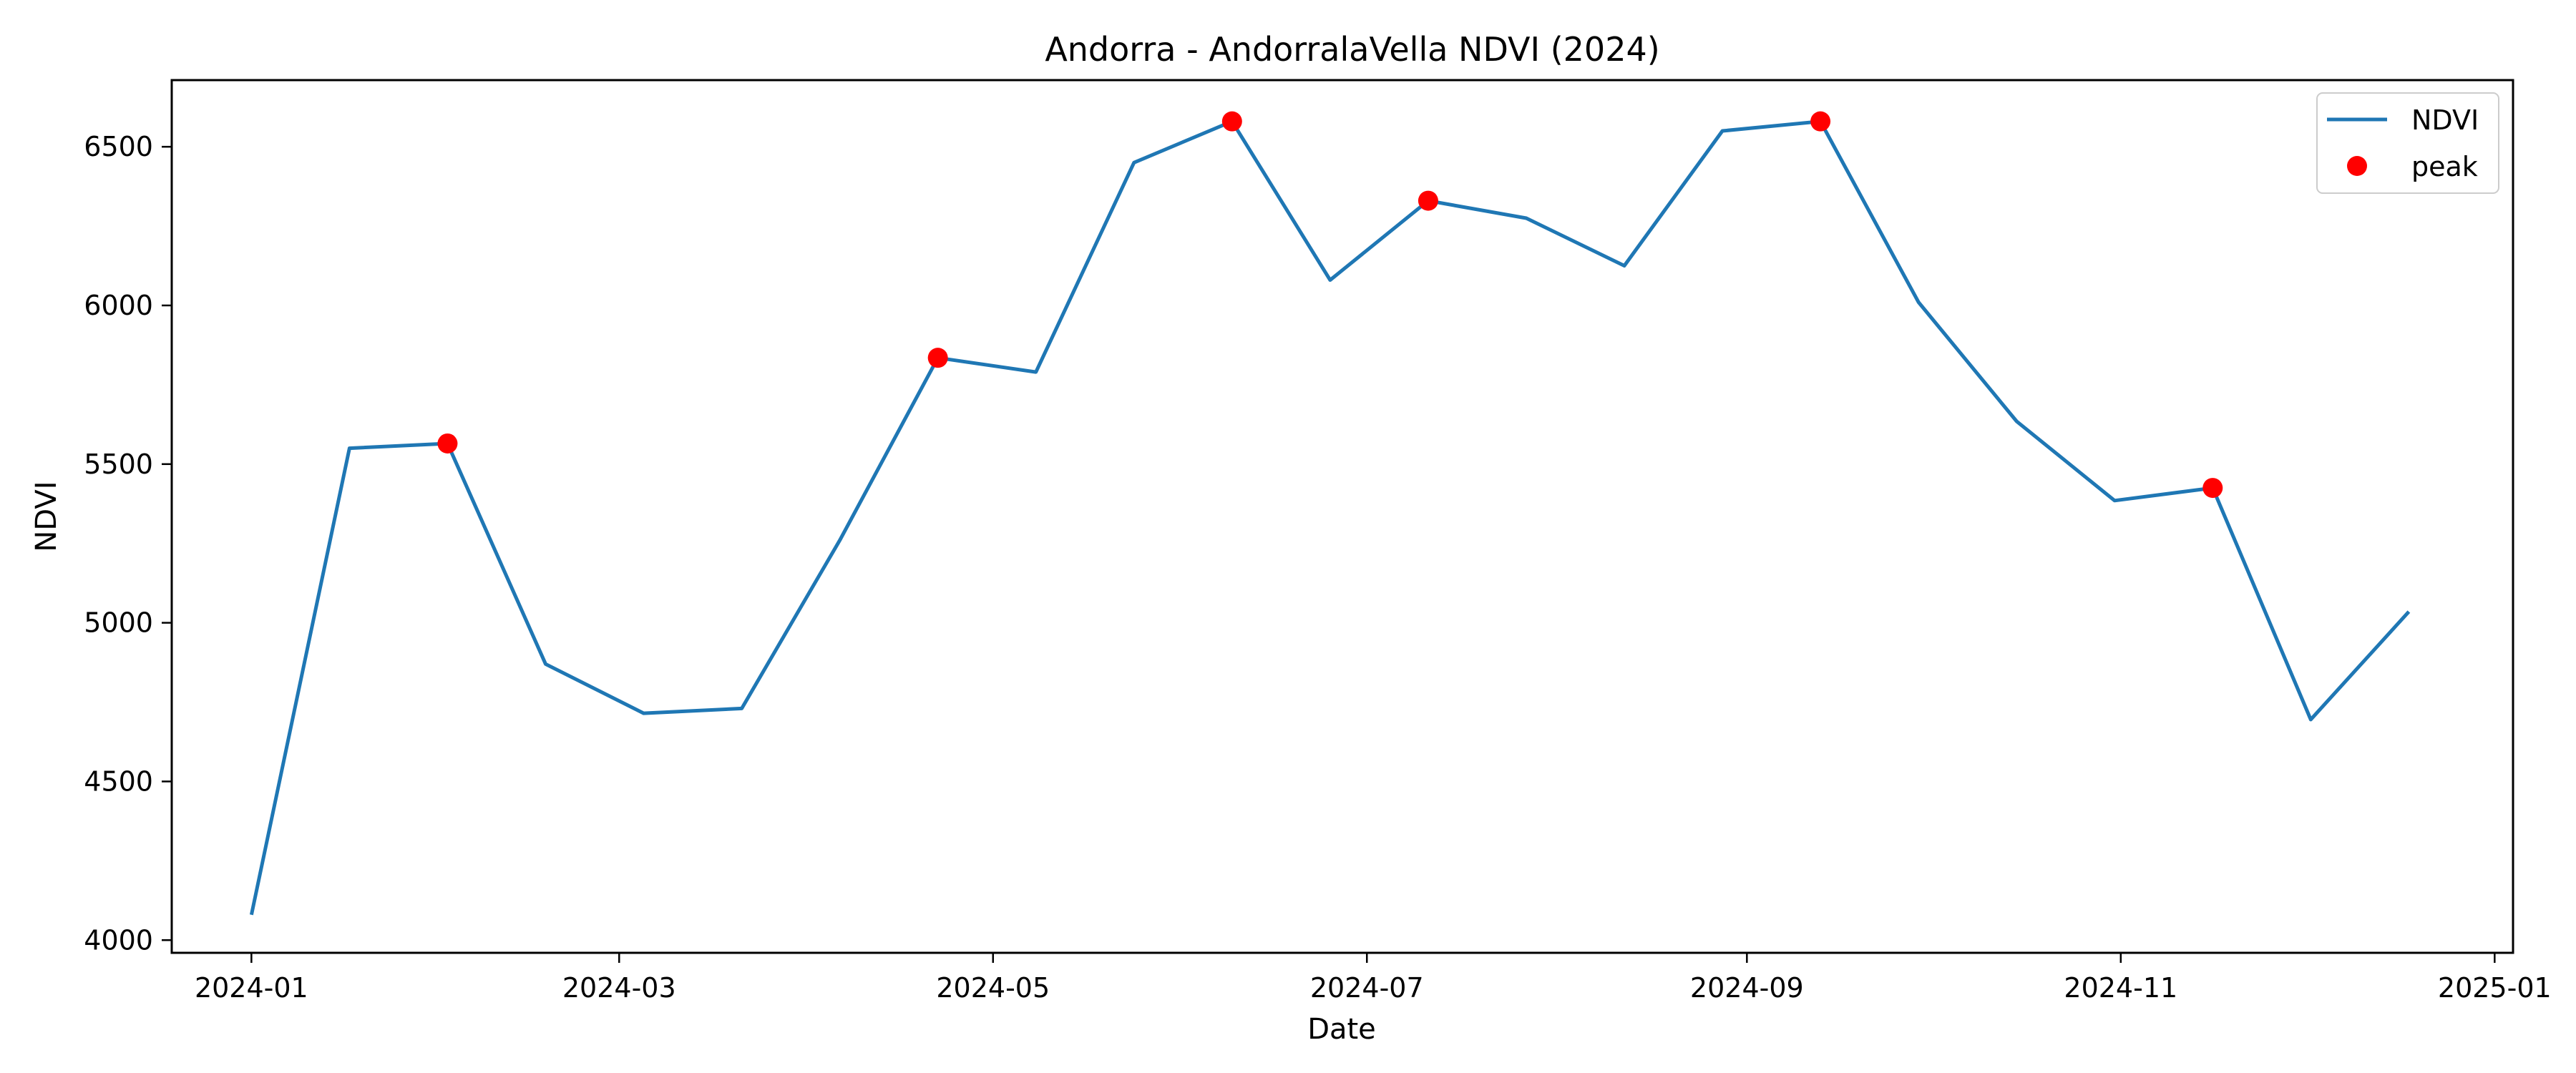  I want to click on y-tick-label: 4500, so click(118, 781).